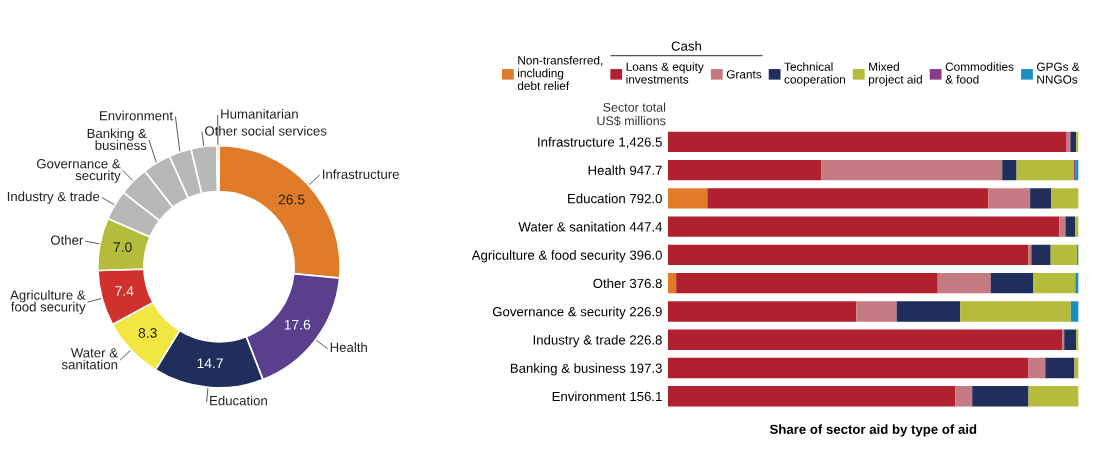  What do you see at coordinates (291, 199) in the screenshot?
I see `data-label: 26.5` at bounding box center [291, 199].